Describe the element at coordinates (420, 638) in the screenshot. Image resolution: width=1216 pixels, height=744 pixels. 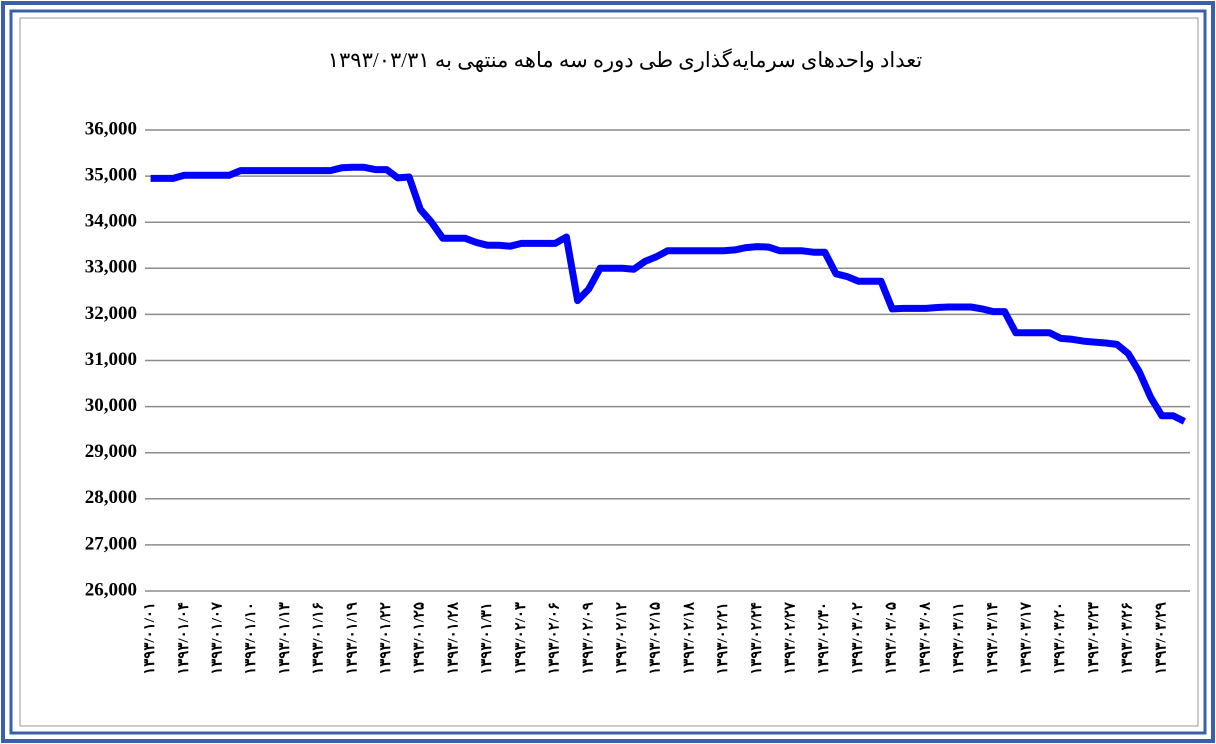
I see `x-tick-label: ۱۳۹۳/۰۱/۲۵` at that location.